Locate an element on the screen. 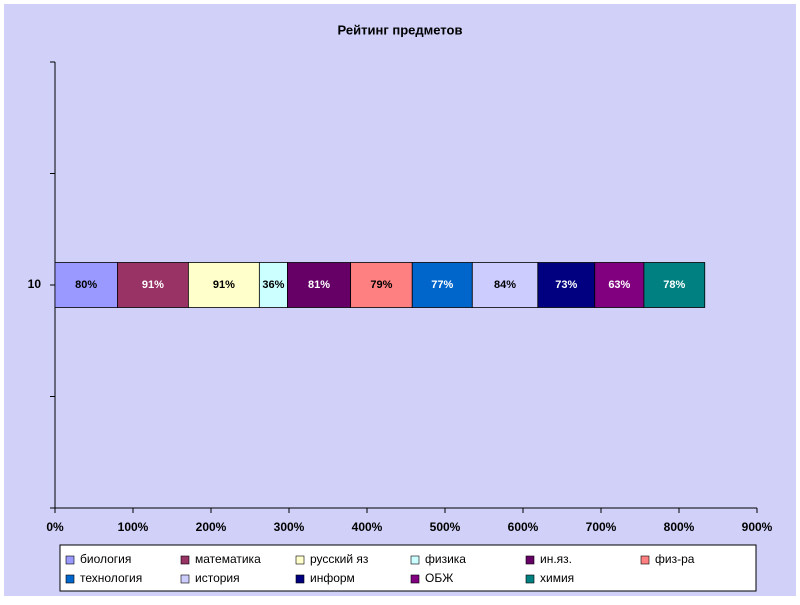 The width and height of the screenshot is (800, 605). legend-label: математика is located at coordinates (228, 559).